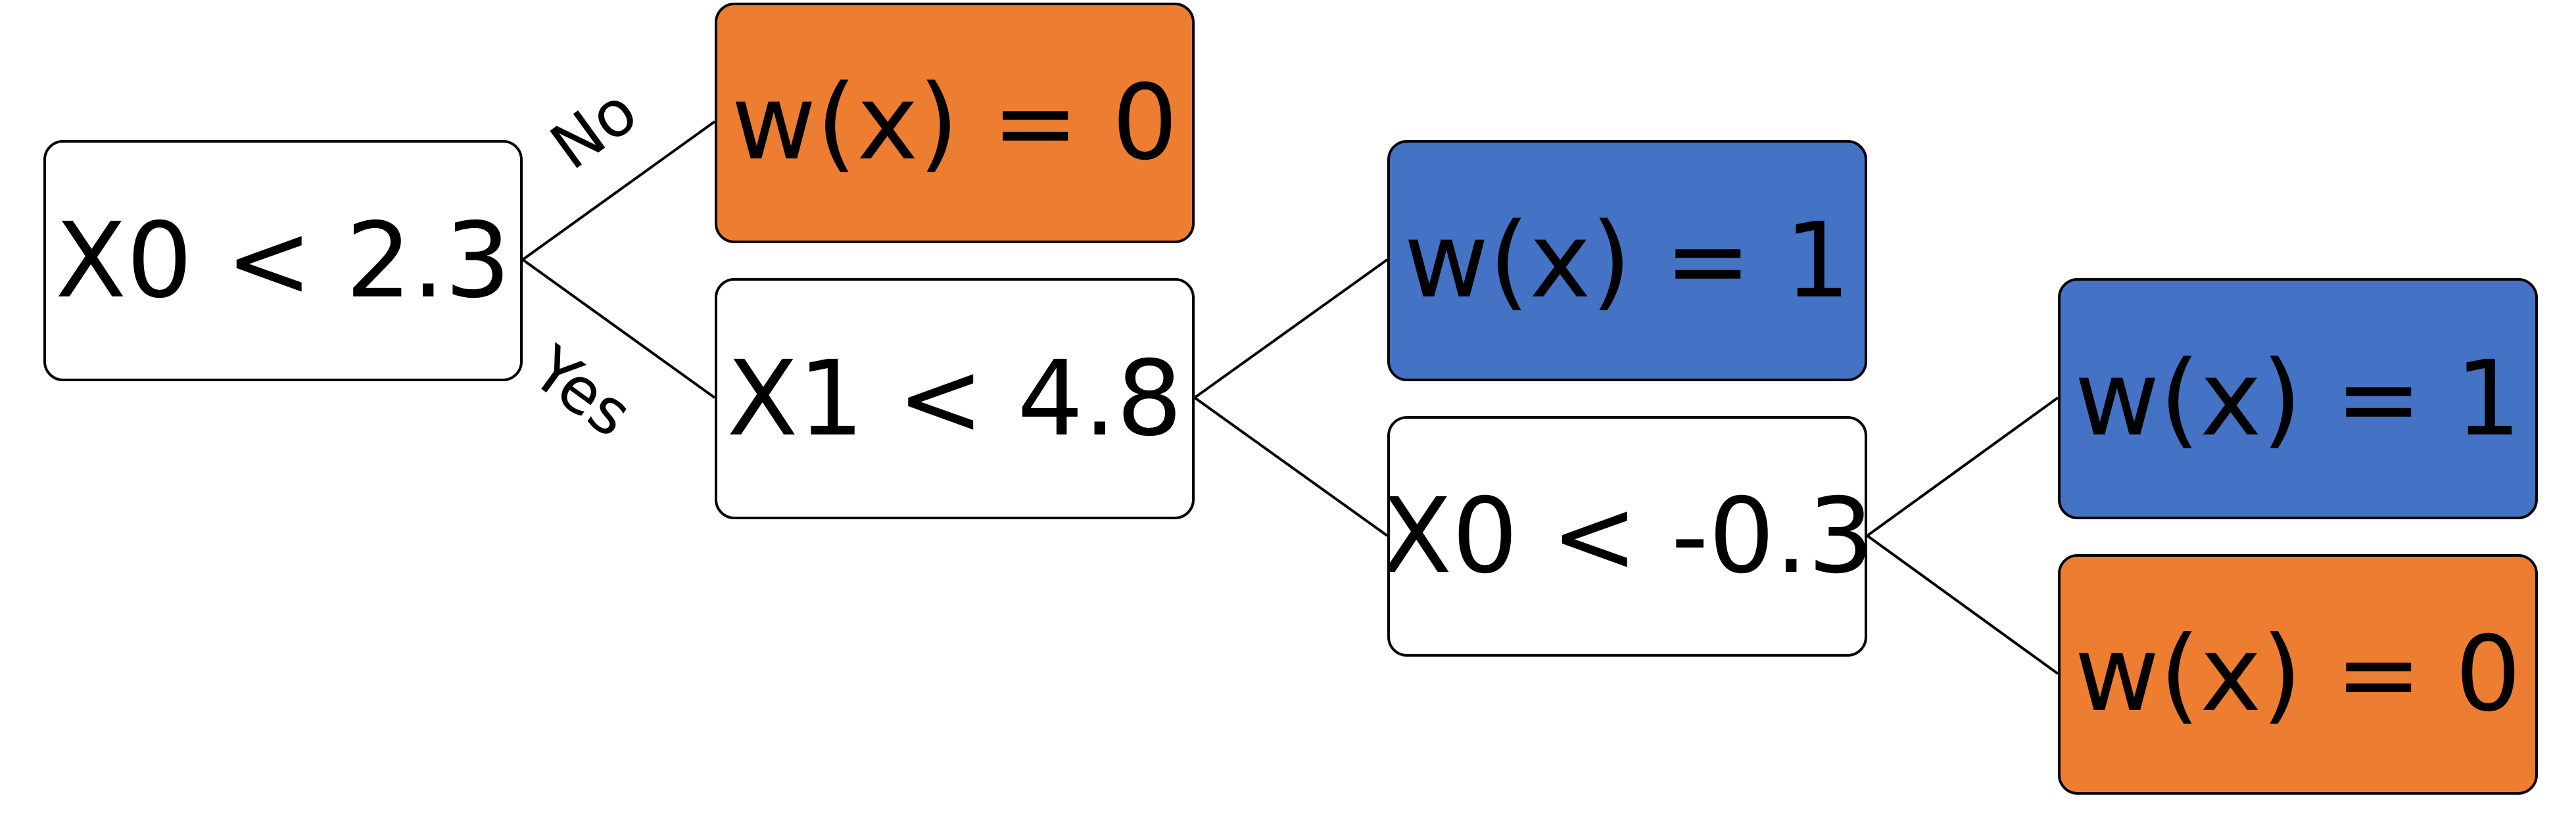  I want to click on node-leaf-no-weight-zero: w(x) = 0, so click(955, 123).